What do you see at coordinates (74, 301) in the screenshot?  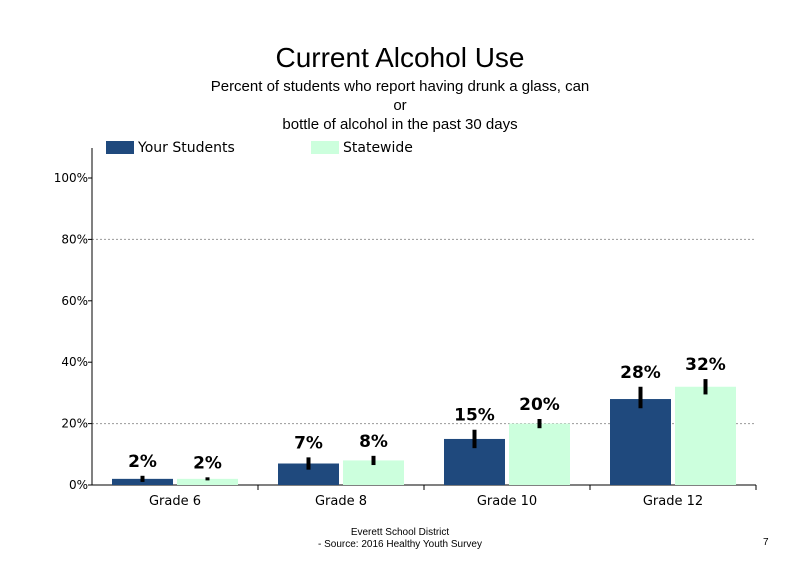 I see `y-tick-label: 60%` at bounding box center [74, 301].